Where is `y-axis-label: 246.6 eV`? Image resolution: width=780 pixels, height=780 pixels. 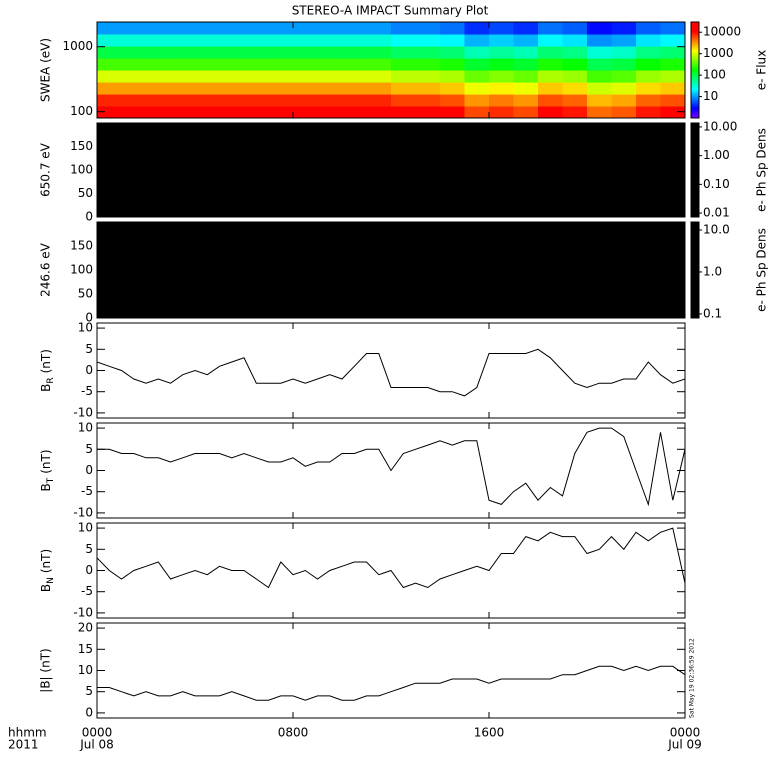
y-axis-label: 246.6 eV is located at coordinates (46, 269).